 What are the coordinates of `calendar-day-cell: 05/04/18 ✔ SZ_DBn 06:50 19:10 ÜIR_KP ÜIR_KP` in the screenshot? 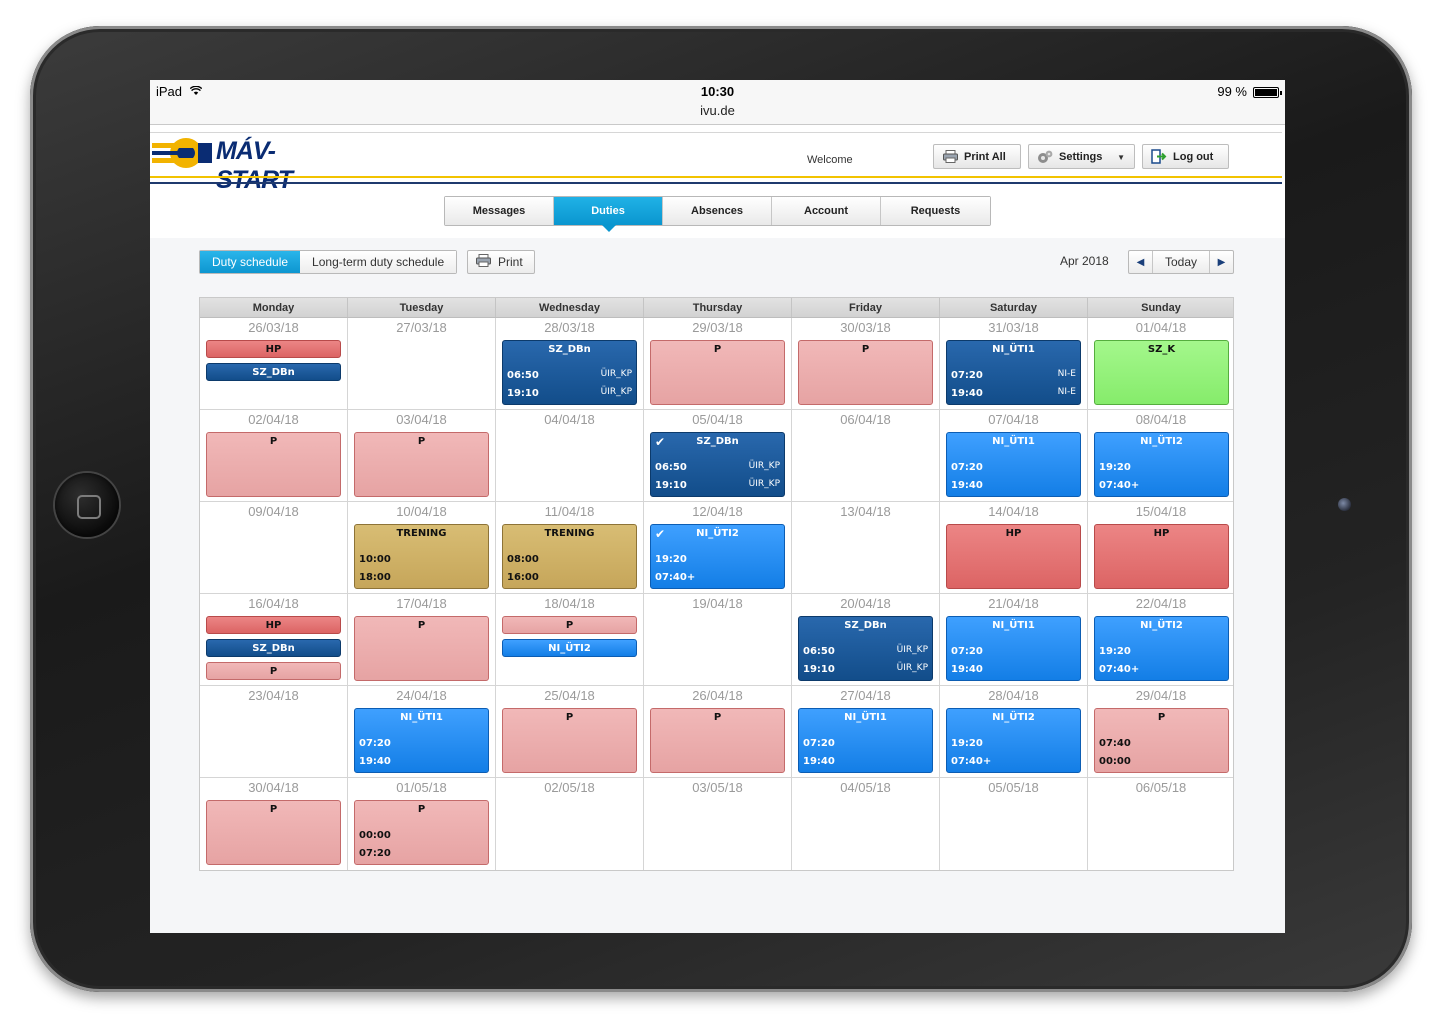 It's located at (718, 455).